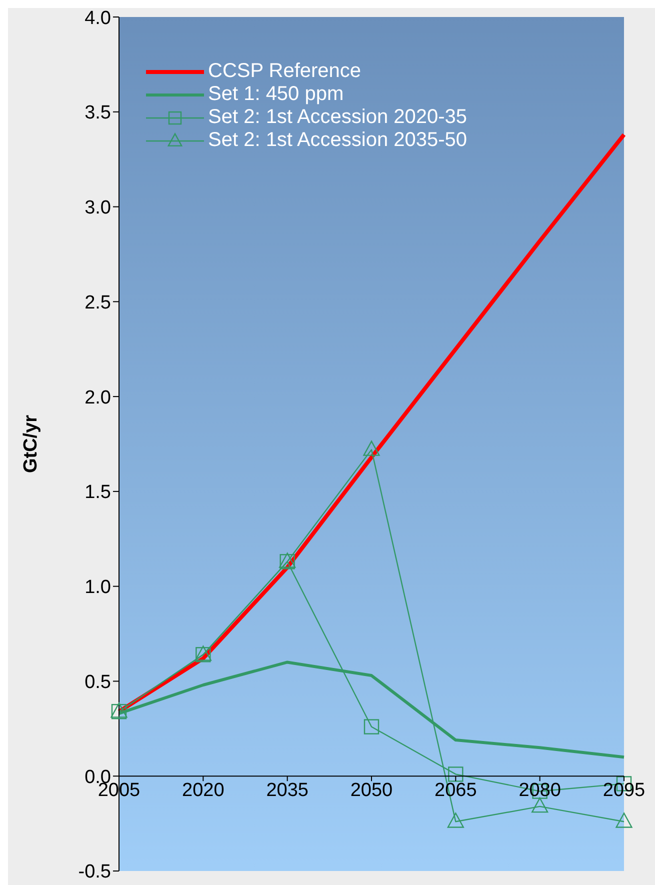 This screenshot has width=655, height=885. What do you see at coordinates (94, 872) in the screenshot?
I see `y-tick-label: -0.5` at bounding box center [94, 872].